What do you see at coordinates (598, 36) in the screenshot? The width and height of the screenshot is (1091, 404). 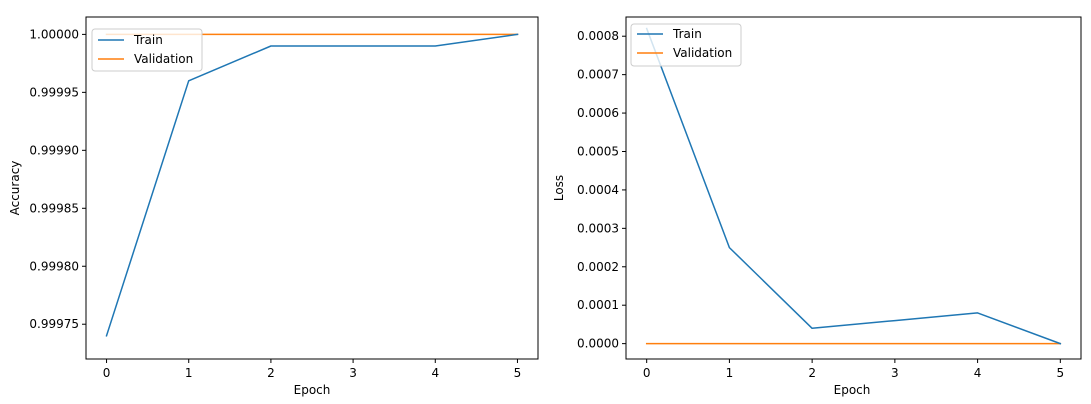 I see `y-tick-label: 0.0008` at bounding box center [598, 36].